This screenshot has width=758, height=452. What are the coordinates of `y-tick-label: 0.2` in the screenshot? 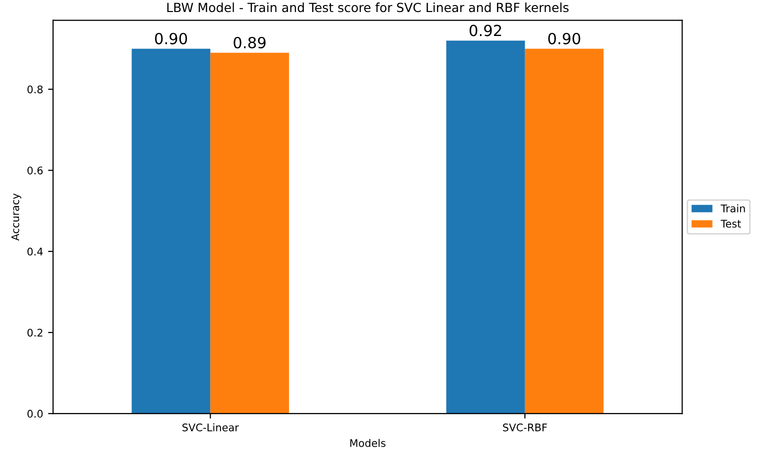 It's located at (34, 332).